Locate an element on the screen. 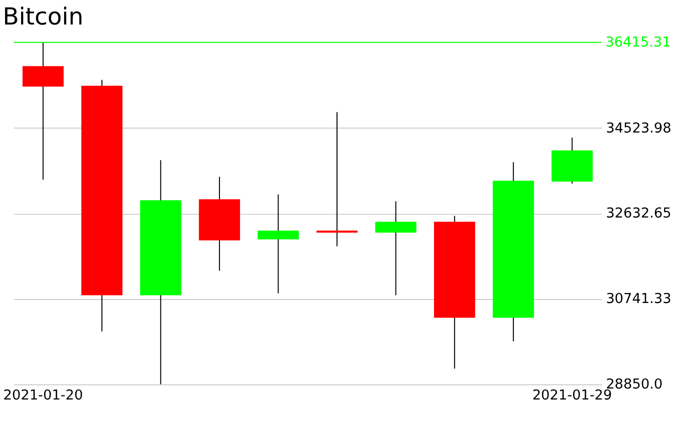 The width and height of the screenshot is (676, 431). y-tick-label: 32632.65 is located at coordinates (639, 214).